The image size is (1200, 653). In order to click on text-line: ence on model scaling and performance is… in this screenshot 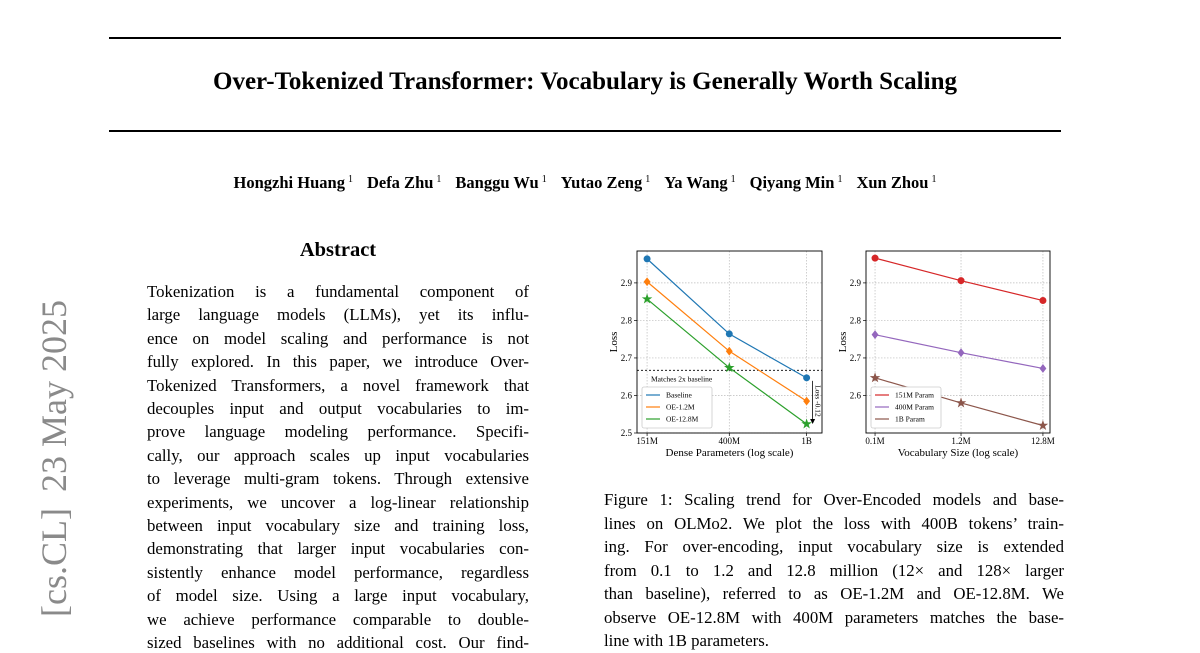, I will do `click(338, 338)`.